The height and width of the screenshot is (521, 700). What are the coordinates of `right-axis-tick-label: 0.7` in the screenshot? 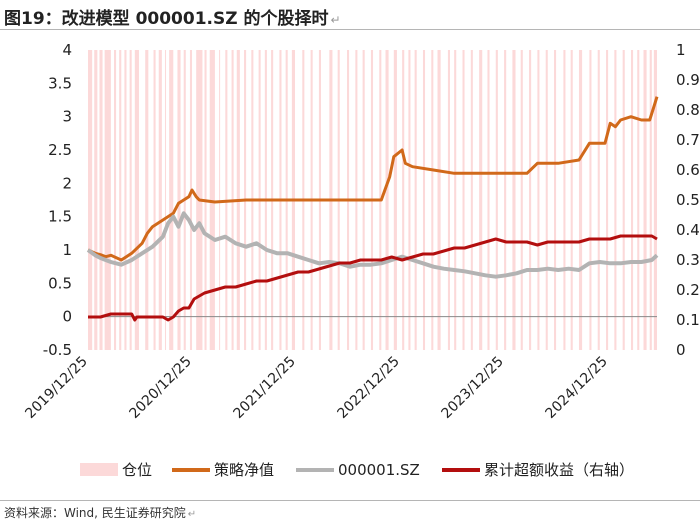 It's located at (688, 140).